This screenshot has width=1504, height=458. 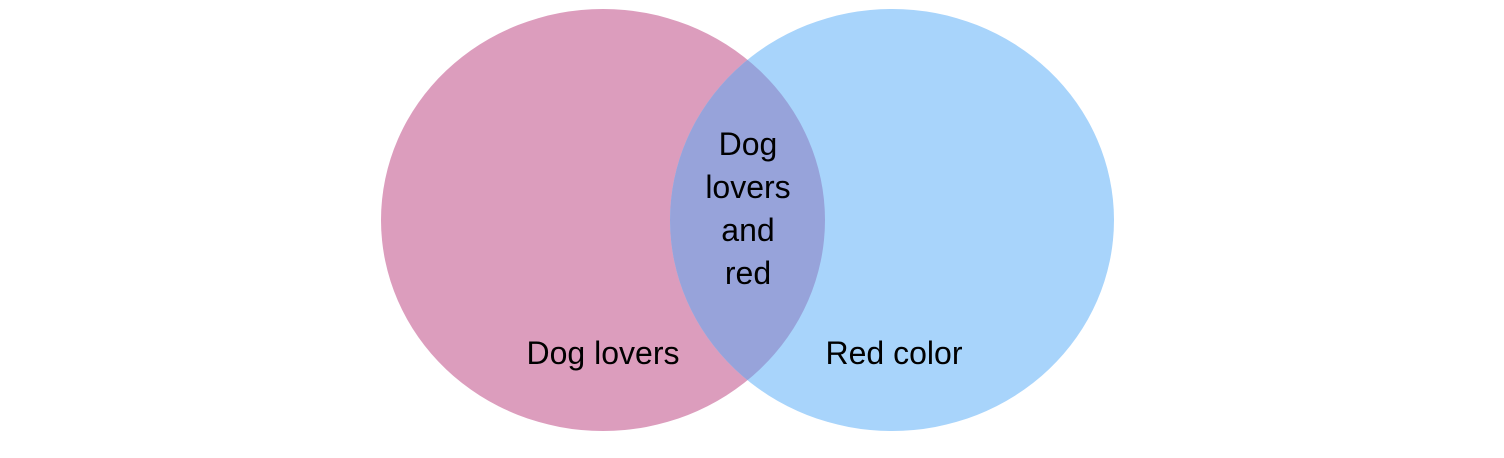 I want to click on intersection-region, so click(x=747, y=220).